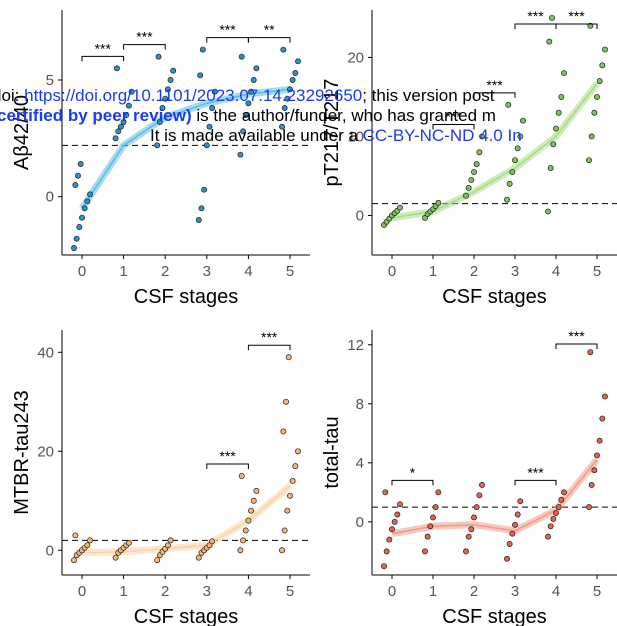 Image resolution: width=617 pixels, height=626 pixels. What do you see at coordinates (82, 591) in the screenshot?
I see `x-tick-label: 0` at bounding box center [82, 591].